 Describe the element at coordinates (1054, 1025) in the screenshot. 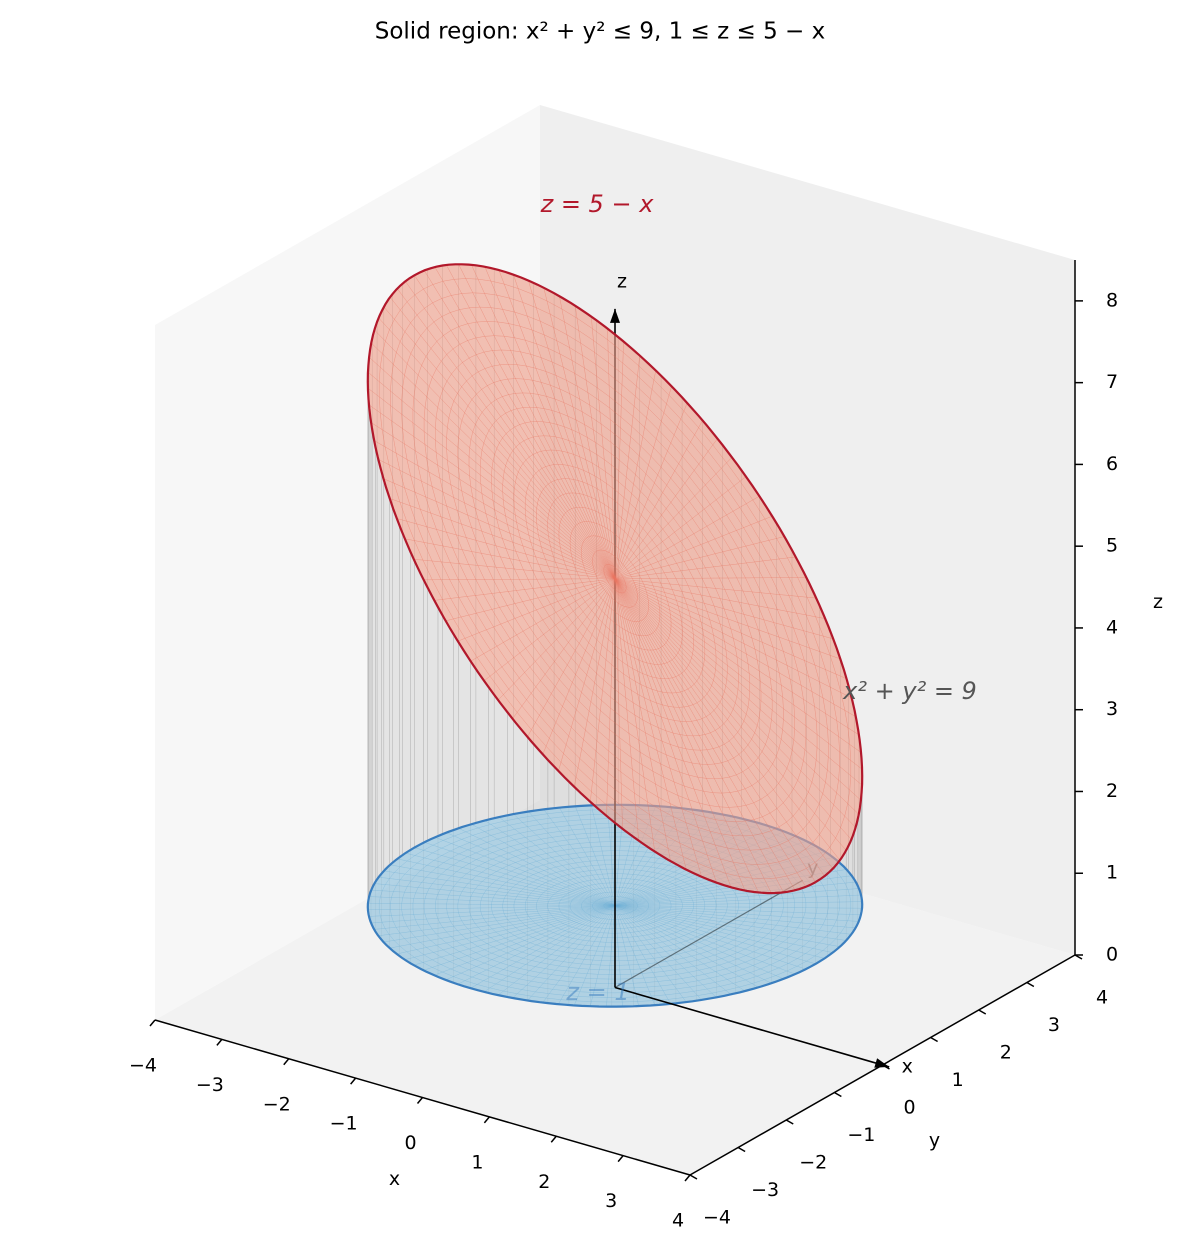

I see `y-tick-label: 3` at that location.